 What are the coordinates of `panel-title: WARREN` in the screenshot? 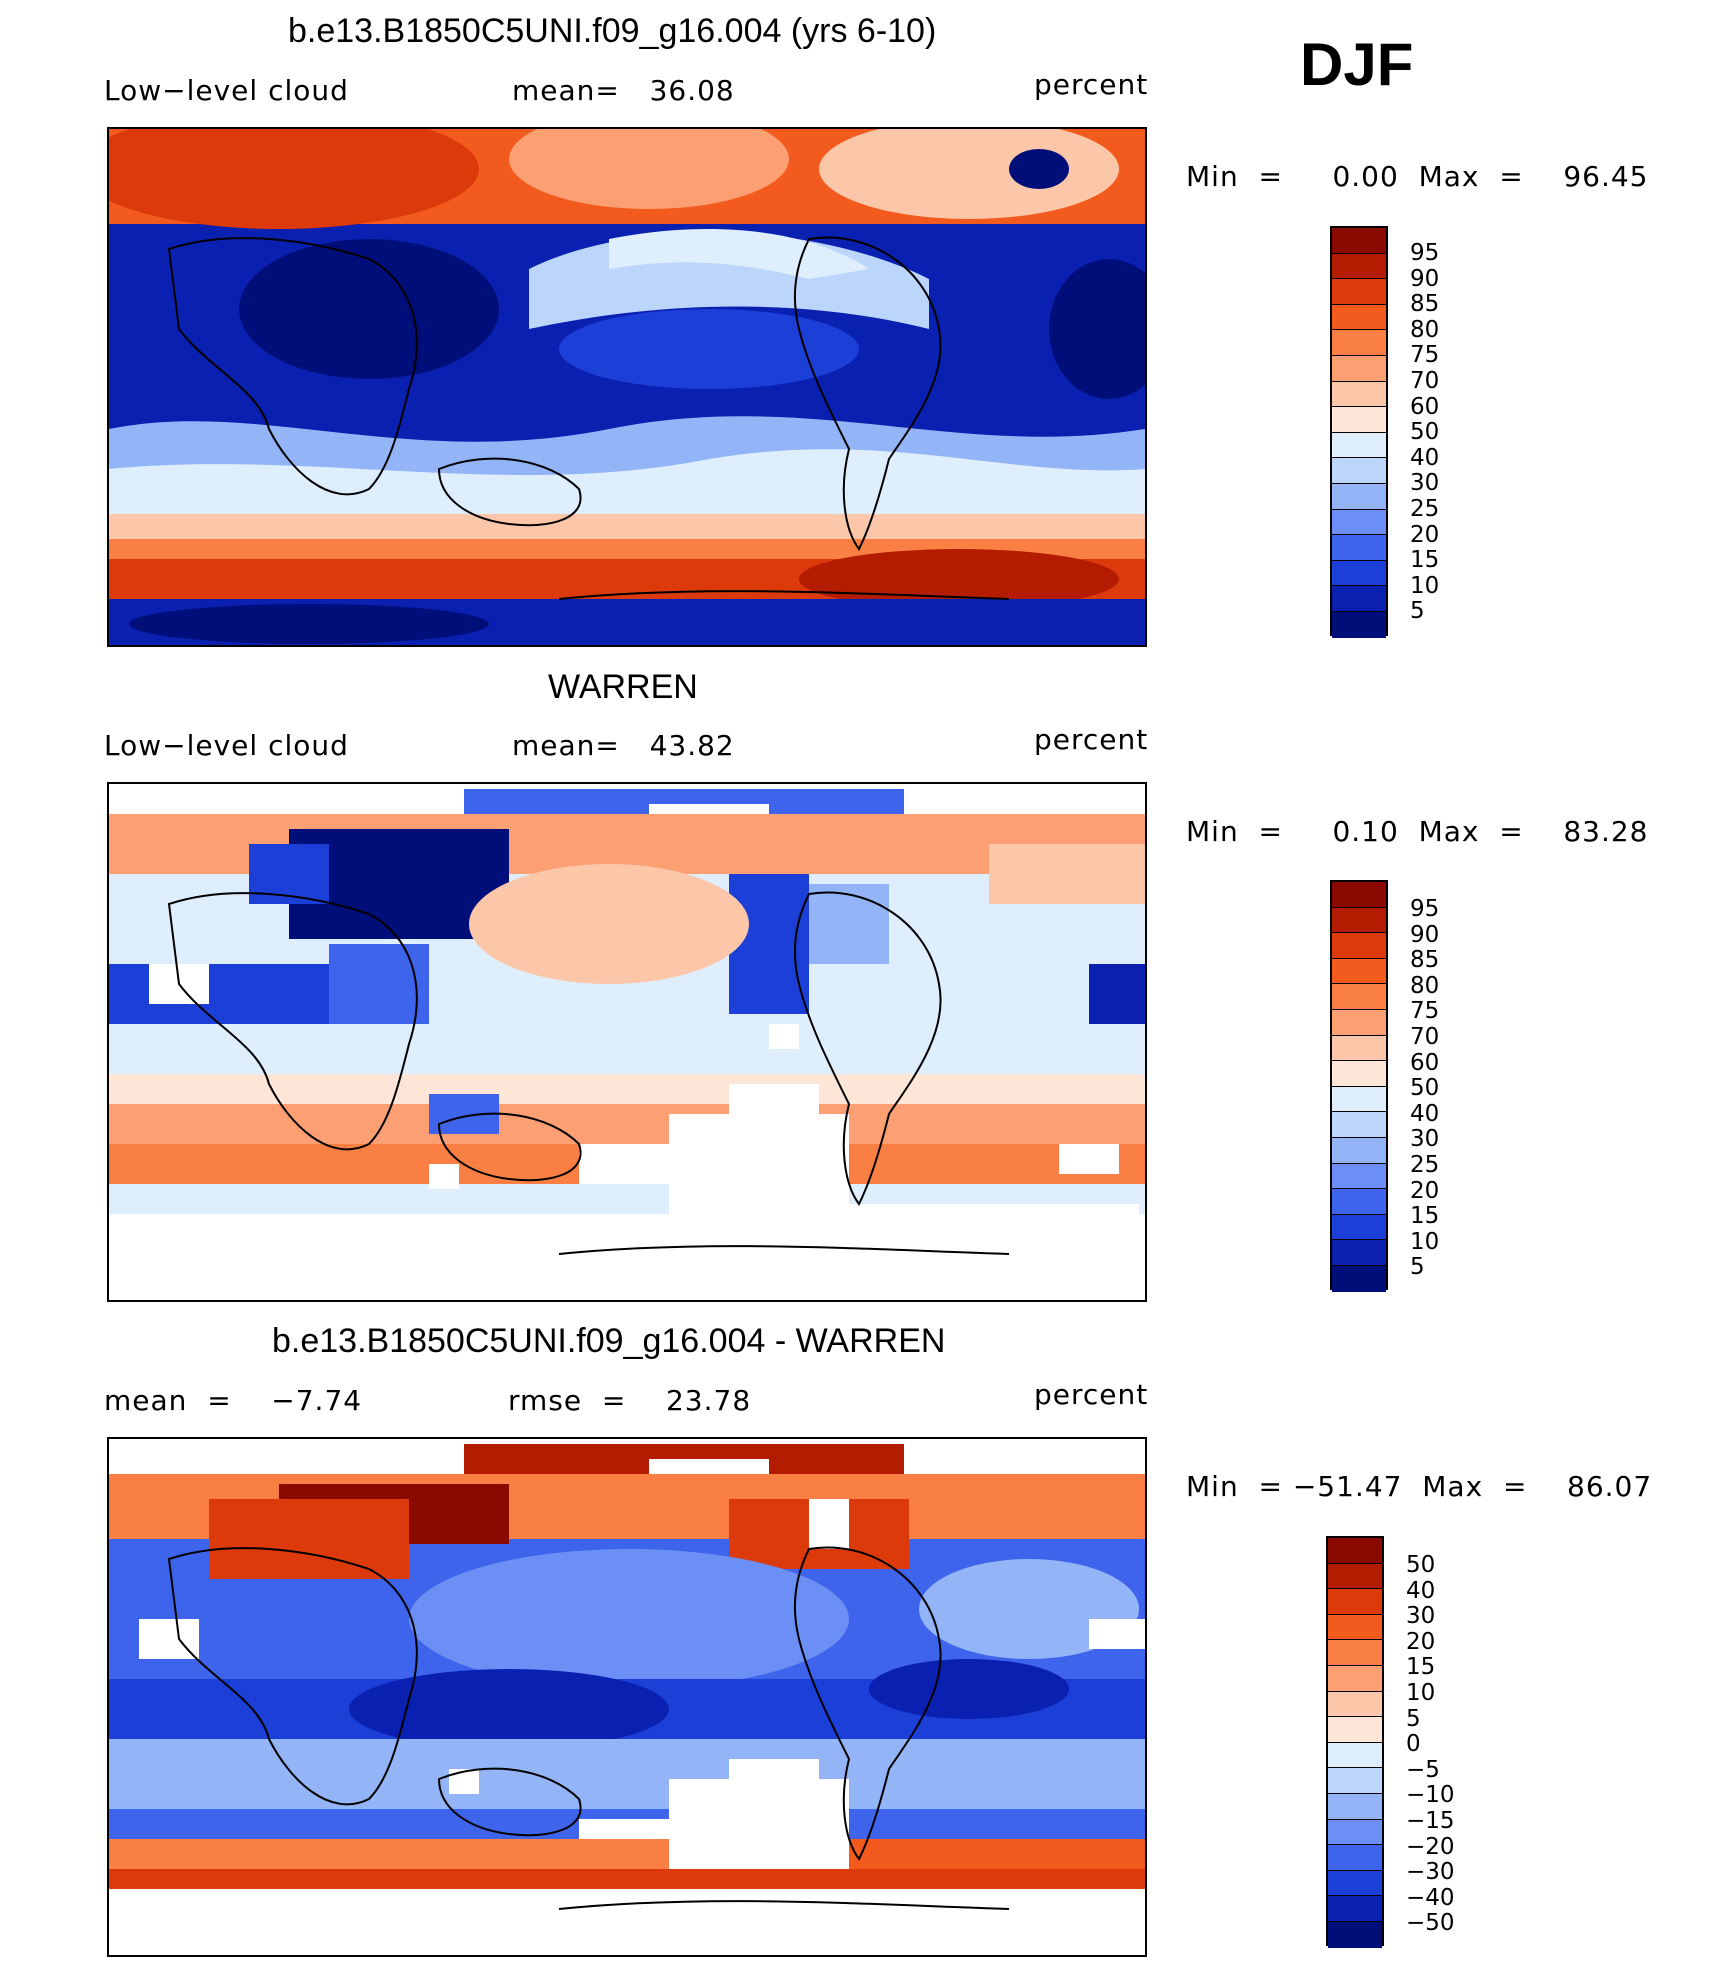 It's located at (623, 687).